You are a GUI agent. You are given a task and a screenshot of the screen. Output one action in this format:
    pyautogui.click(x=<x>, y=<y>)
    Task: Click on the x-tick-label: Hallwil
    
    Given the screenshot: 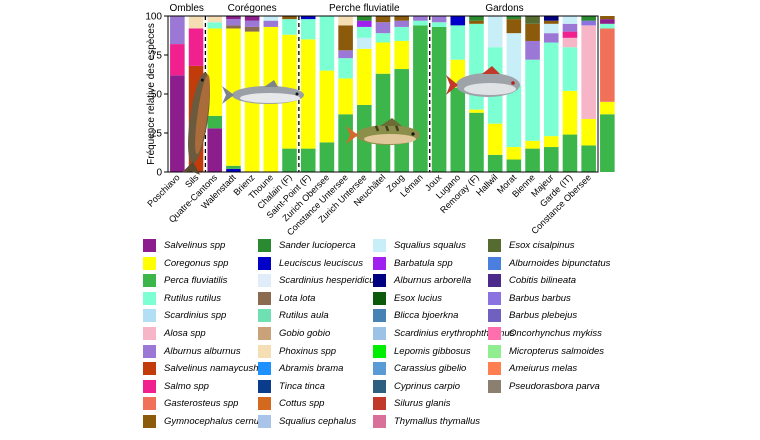 What is the action you would take?
    pyautogui.click(x=486, y=184)
    